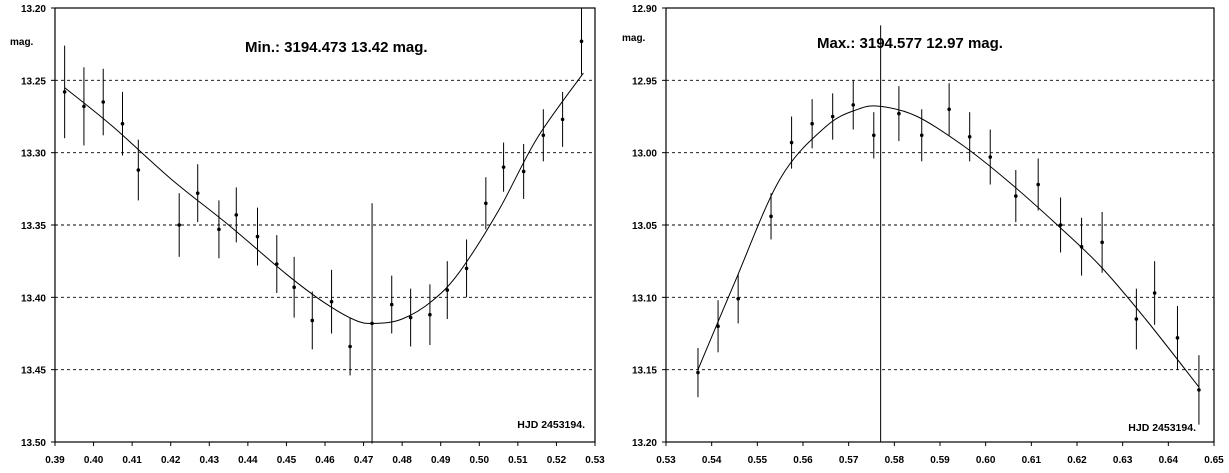  I want to click on x-tick-label: 0.48, so click(402, 460).